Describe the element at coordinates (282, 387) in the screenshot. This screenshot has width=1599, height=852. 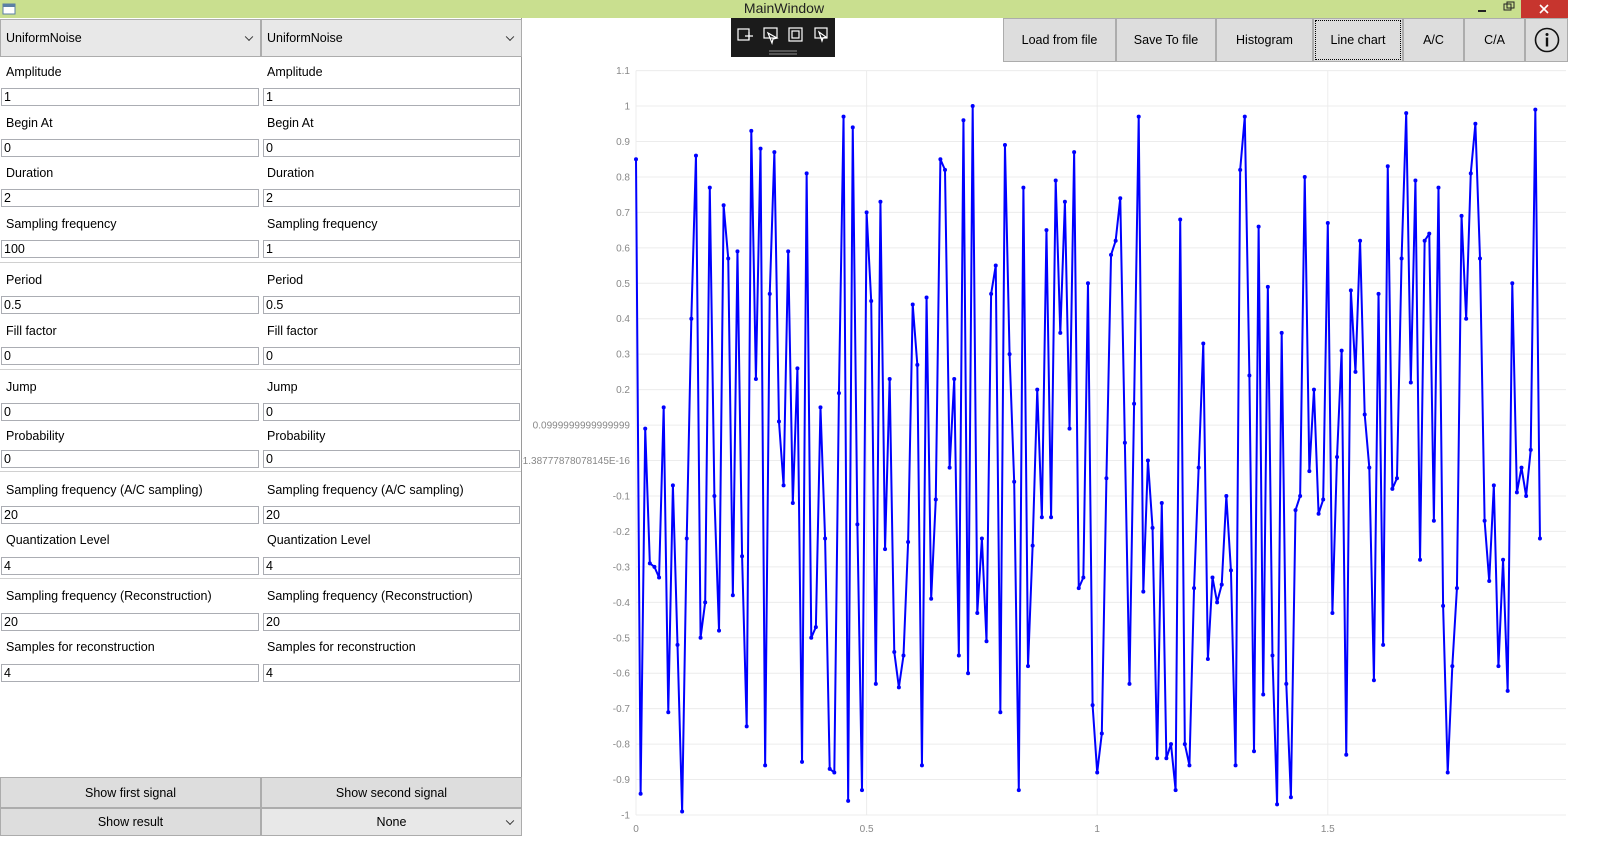
I see `field-label: Jump` at that location.